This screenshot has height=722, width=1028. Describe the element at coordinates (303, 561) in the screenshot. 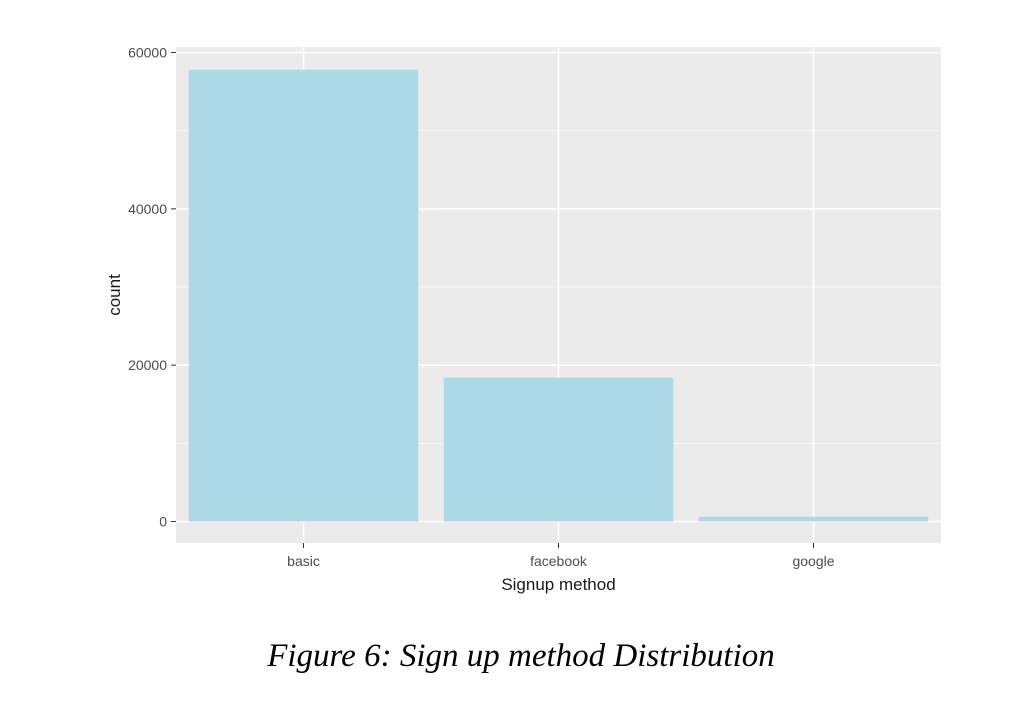

I see `x-tick-label: basic` at that location.